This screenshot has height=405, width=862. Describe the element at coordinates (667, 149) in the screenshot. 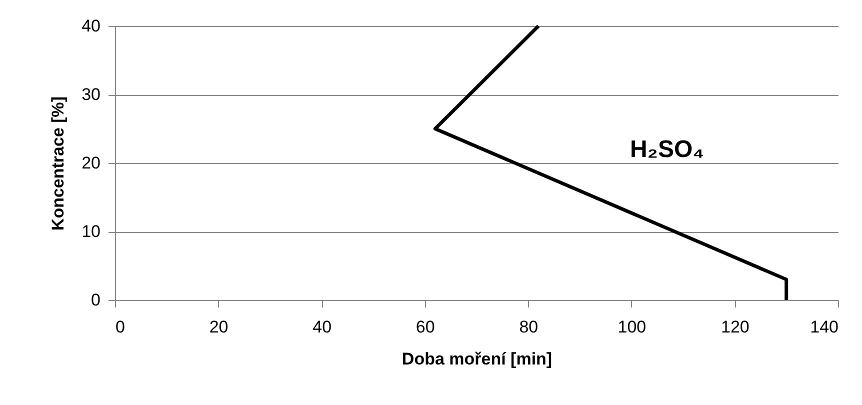

I see `annotation: H₂SO₄` at that location.